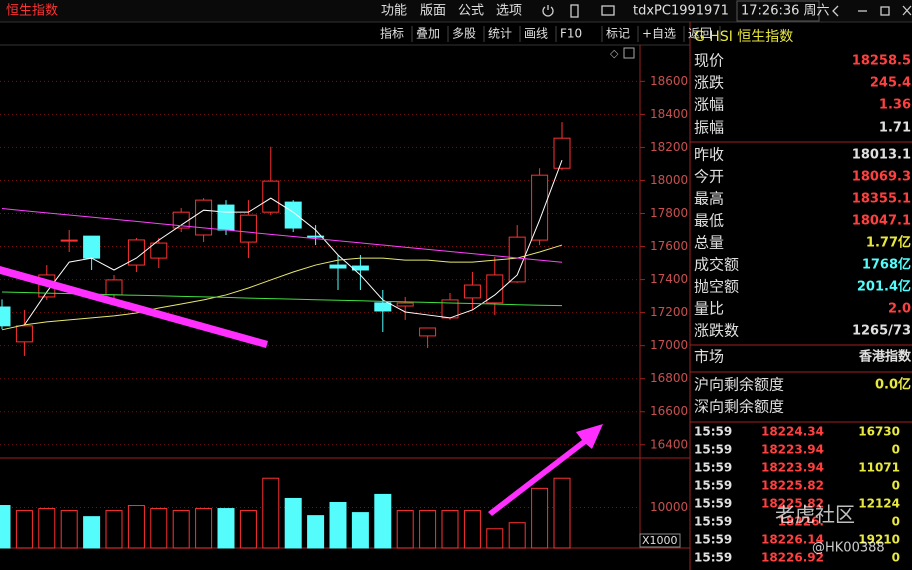  Describe the element at coordinates (536, 34) in the screenshot. I see `toolbar-button: 画线` at that location.